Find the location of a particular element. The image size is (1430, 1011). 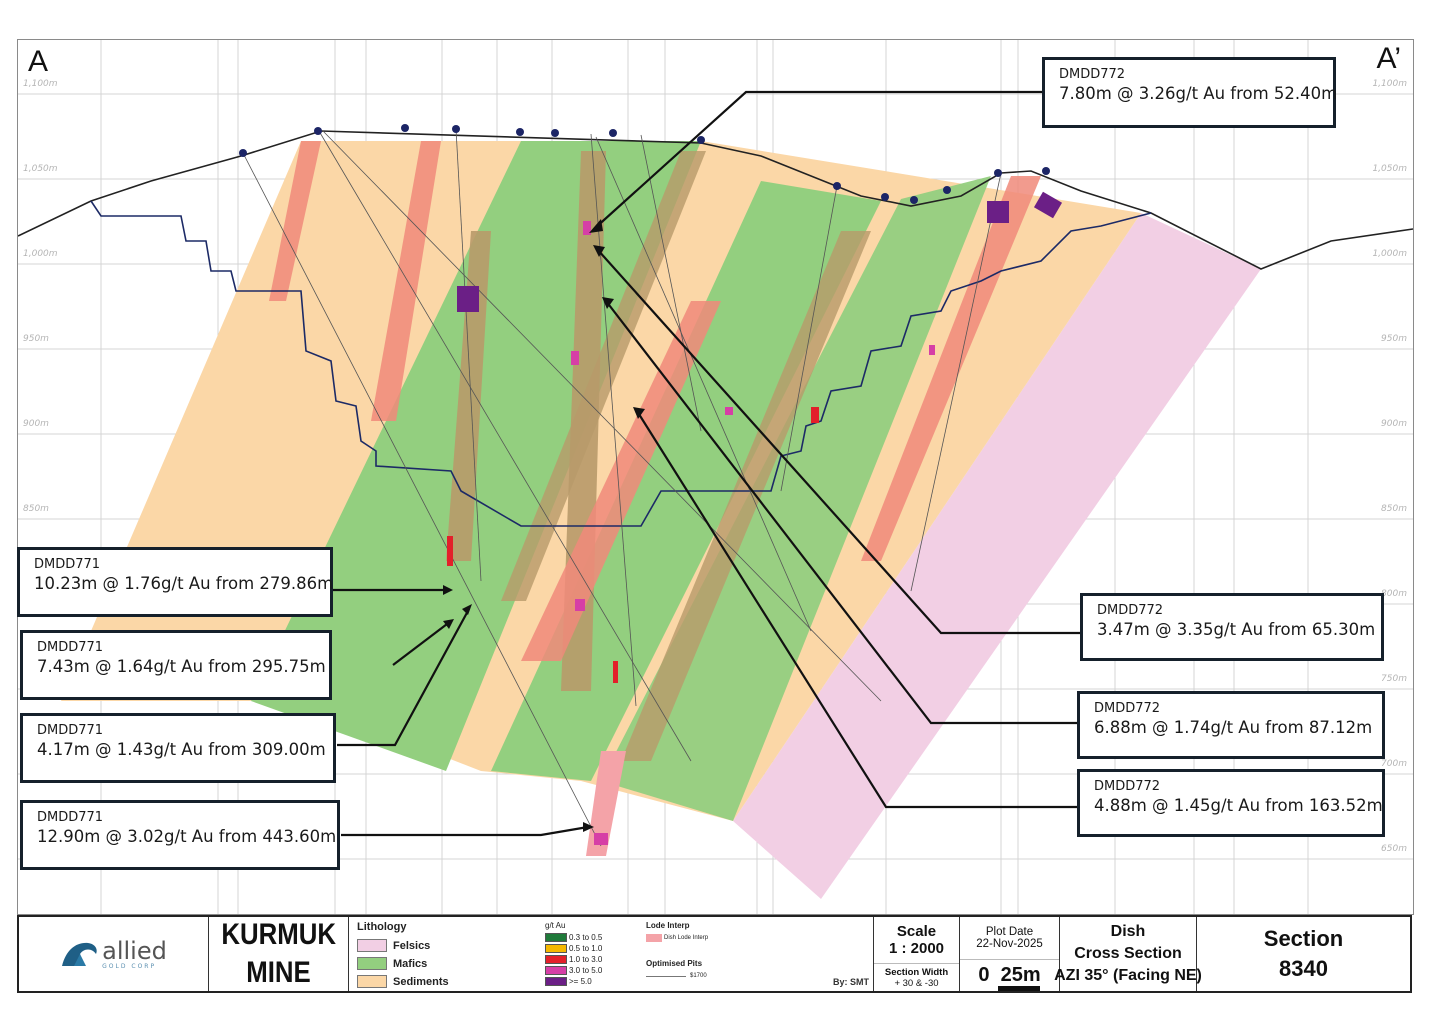

scale-title: Scale is located at coordinates (916, 931).